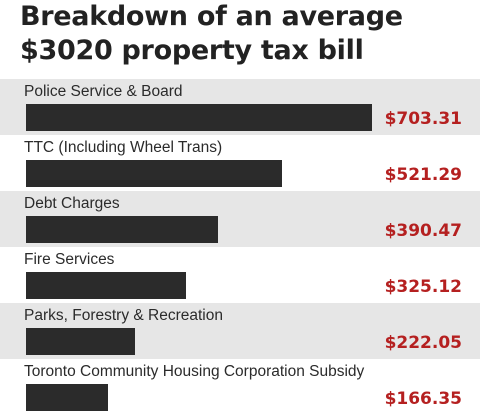 This screenshot has width=480, height=417. I want to click on chart-row: Parks, Forestry & Recreation $222.05, so click(240, 331).